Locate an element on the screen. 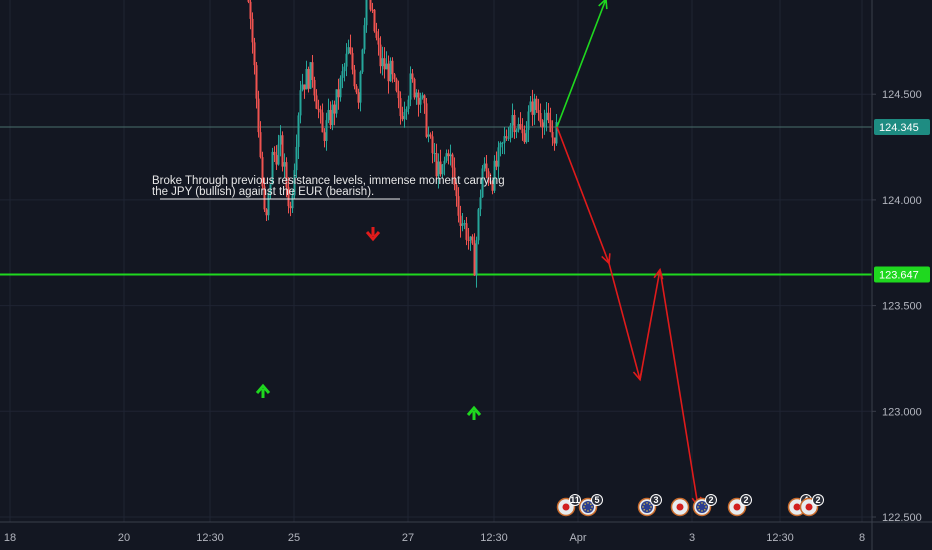 This screenshot has height=550, width=932. event-badge-5: 2 is located at coordinates (740, 505).